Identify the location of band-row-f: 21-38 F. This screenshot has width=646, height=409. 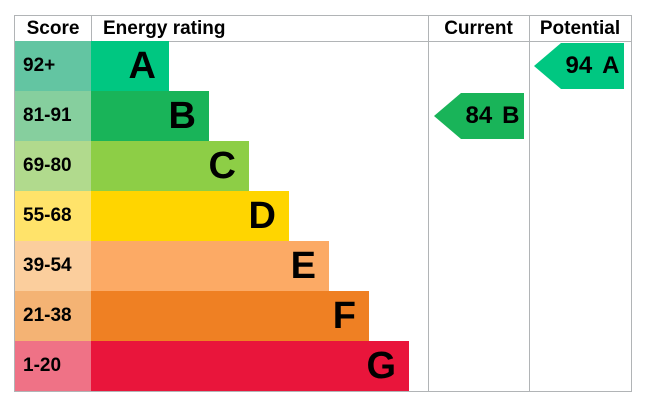
(323, 316).